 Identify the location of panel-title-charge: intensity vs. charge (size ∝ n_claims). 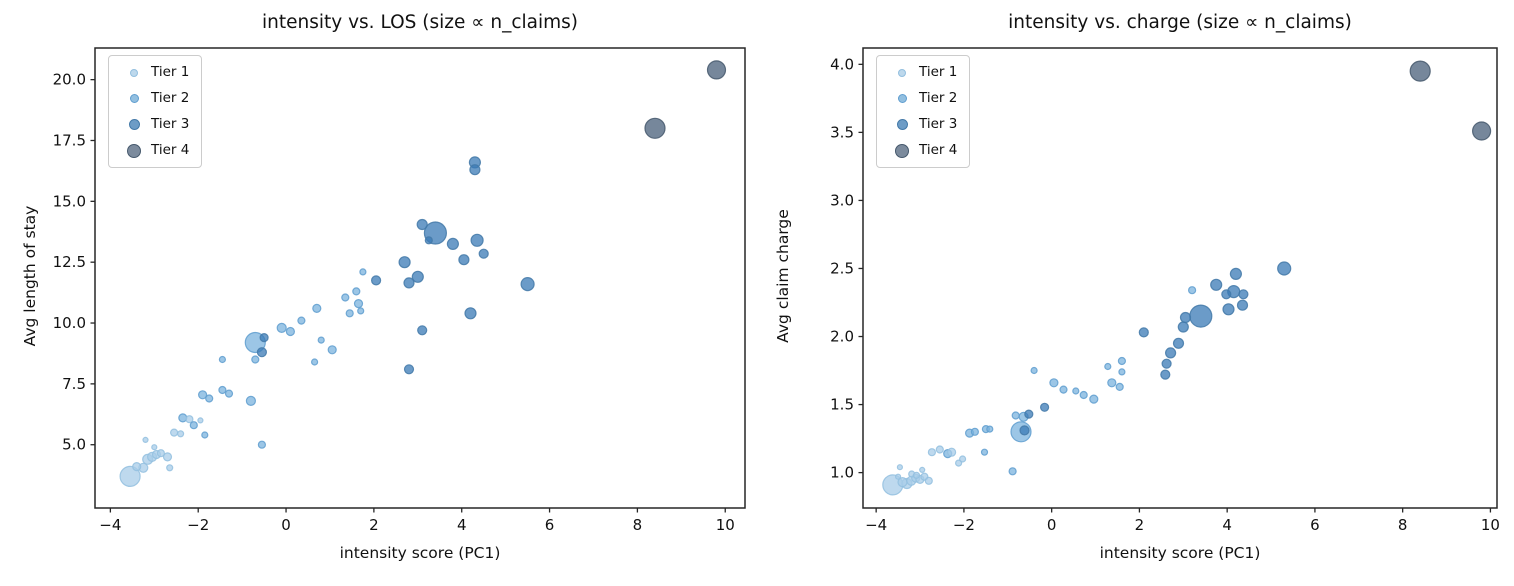
(1180, 22).